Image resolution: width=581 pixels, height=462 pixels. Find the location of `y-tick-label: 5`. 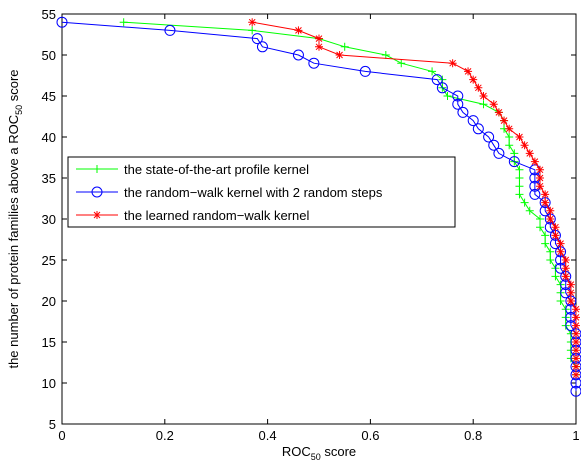

y-tick-label: 5 is located at coordinates (52, 424).